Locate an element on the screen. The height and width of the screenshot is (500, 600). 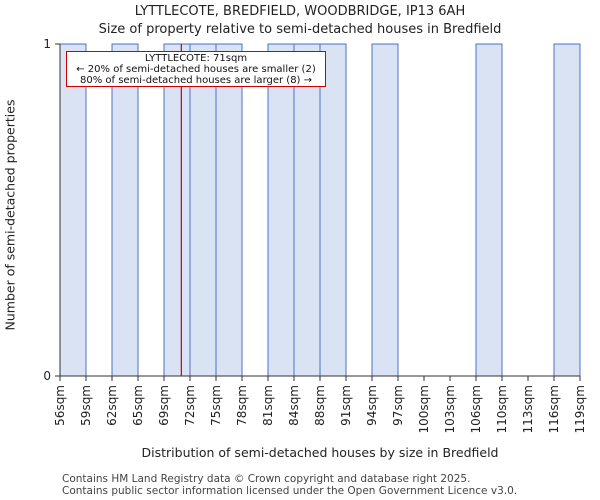
annotation-line-1: LYTTLECOTE: 71sqm is located at coordinates (196, 58).